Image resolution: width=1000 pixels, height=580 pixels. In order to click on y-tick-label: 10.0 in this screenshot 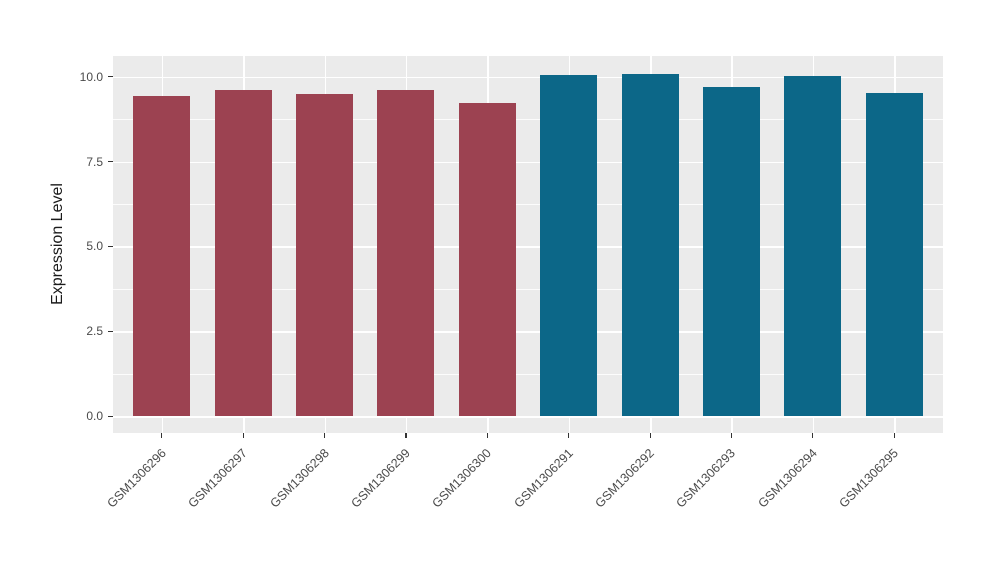, I will do `click(91, 76)`.